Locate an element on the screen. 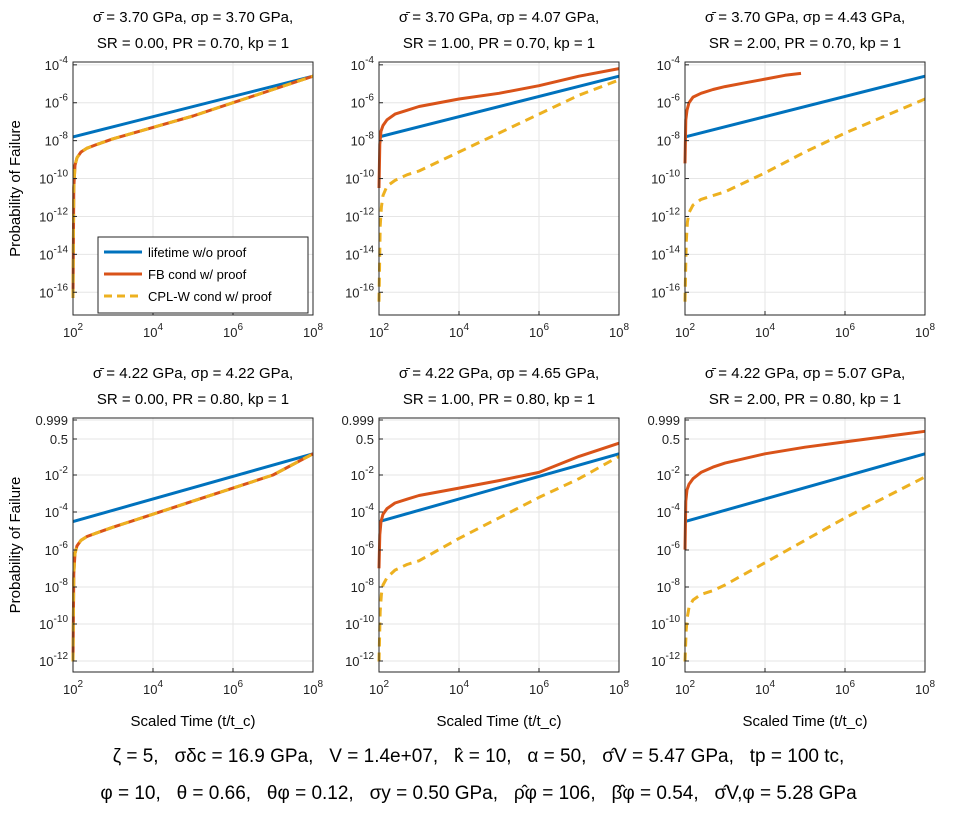 The height and width of the screenshot is (819, 957). panel-title-line-1: σ̄ = 4.22 GPa, σp = 4.65 GPa, is located at coordinates (499, 373).